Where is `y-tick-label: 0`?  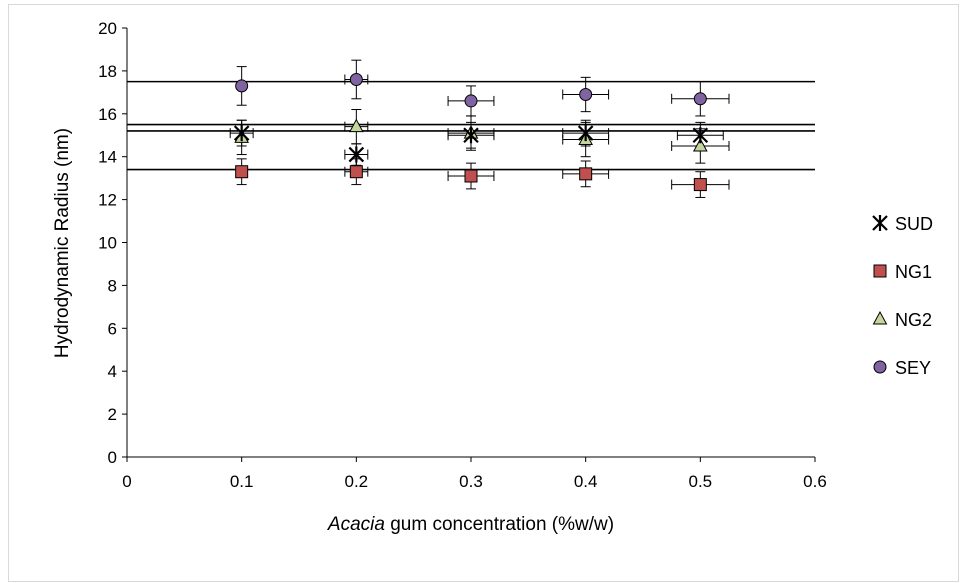
y-tick-label: 0 is located at coordinates (112, 457).